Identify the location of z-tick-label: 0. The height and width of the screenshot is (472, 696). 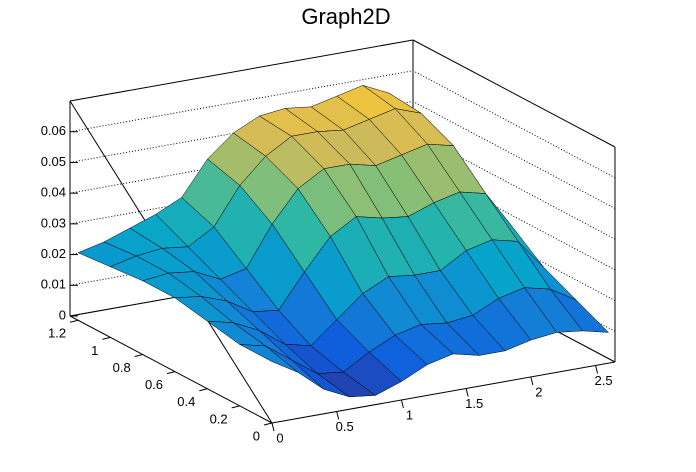
(62, 314).